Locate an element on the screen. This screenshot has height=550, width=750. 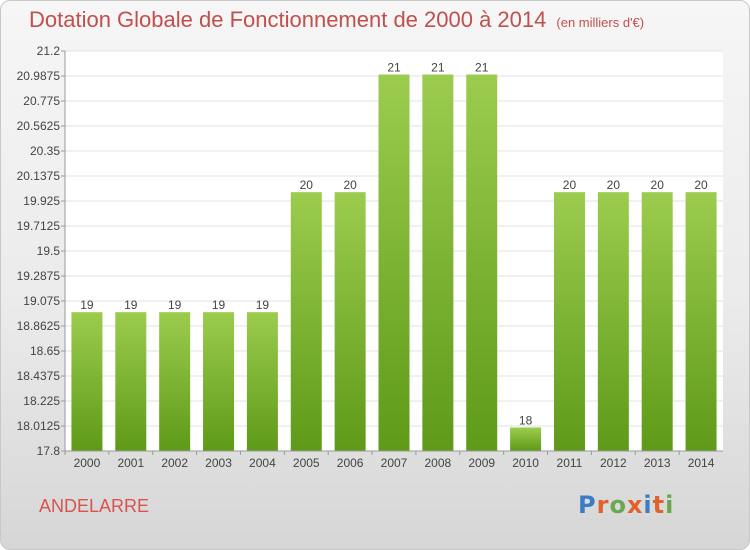
logo-letter: t is located at coordinates (659, 505).